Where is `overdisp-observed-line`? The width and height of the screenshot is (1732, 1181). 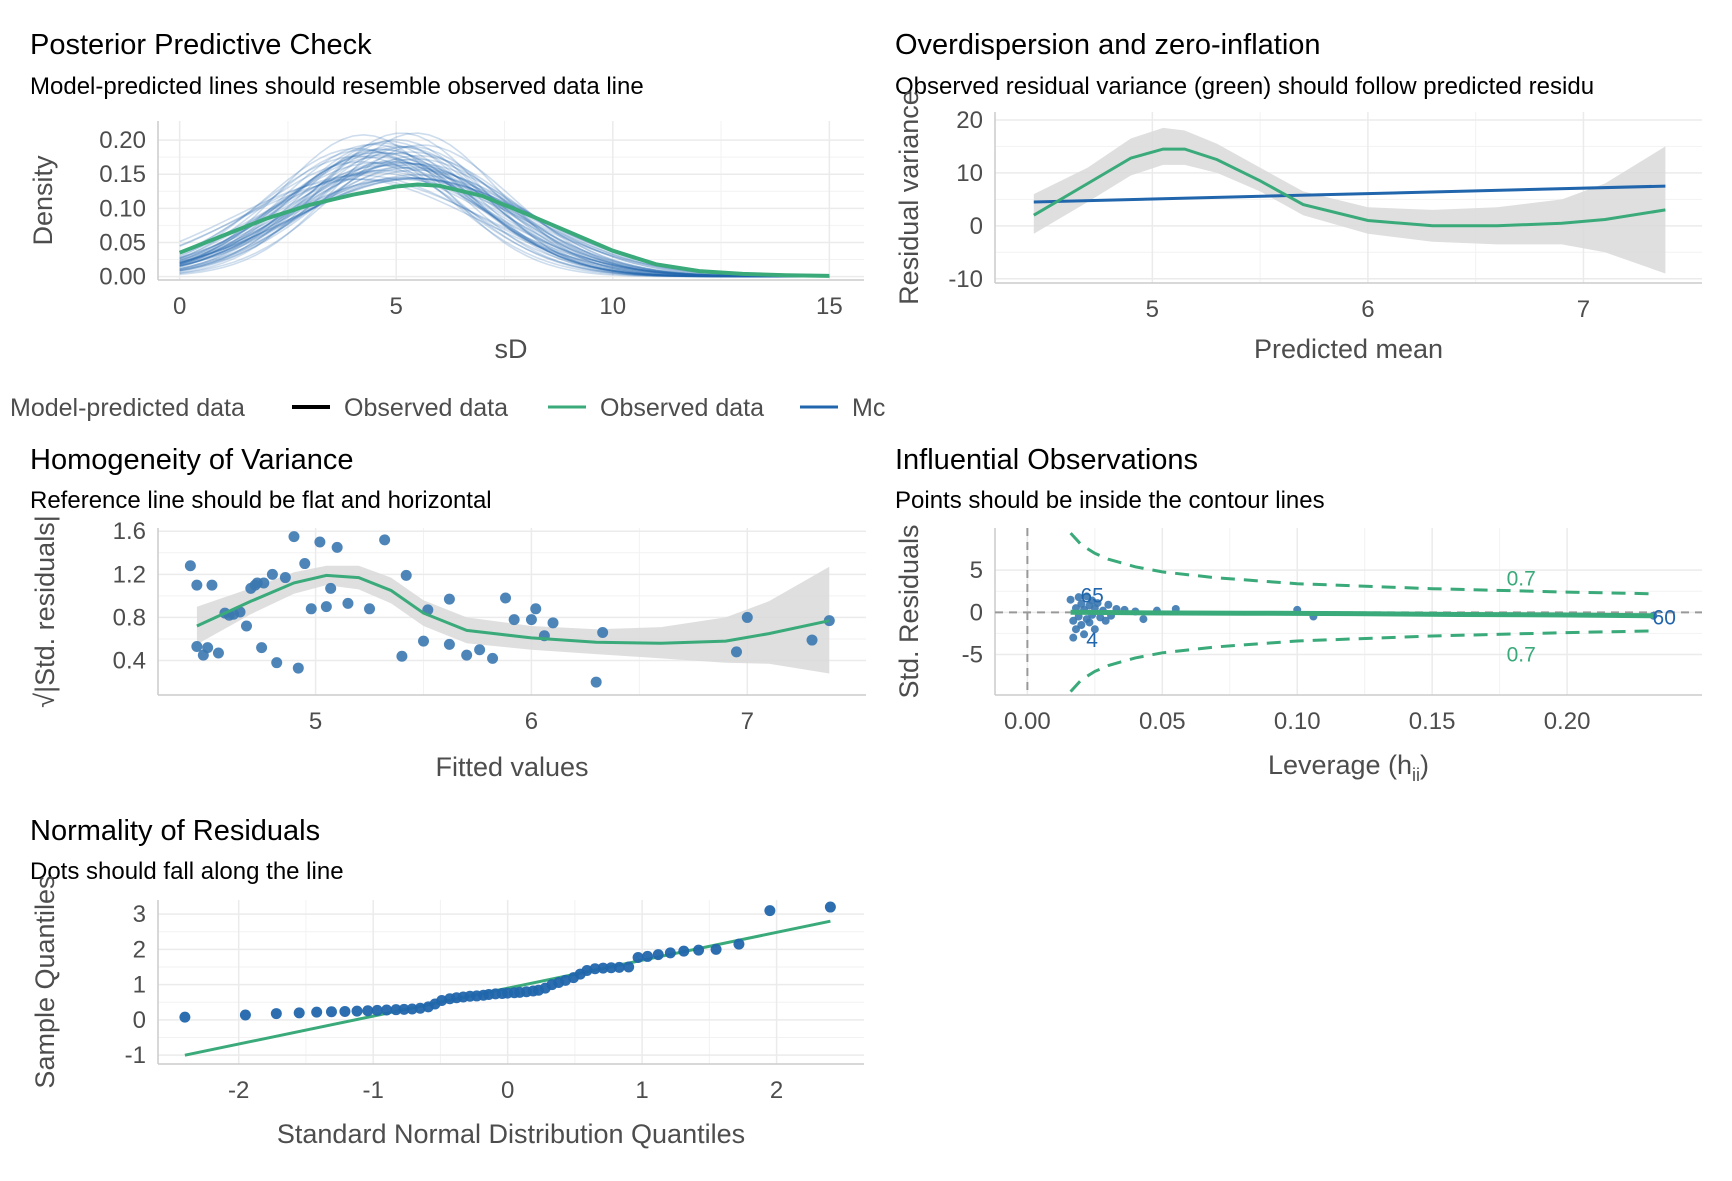 overdisp-observed-line is located at coordinates (1349, 187).